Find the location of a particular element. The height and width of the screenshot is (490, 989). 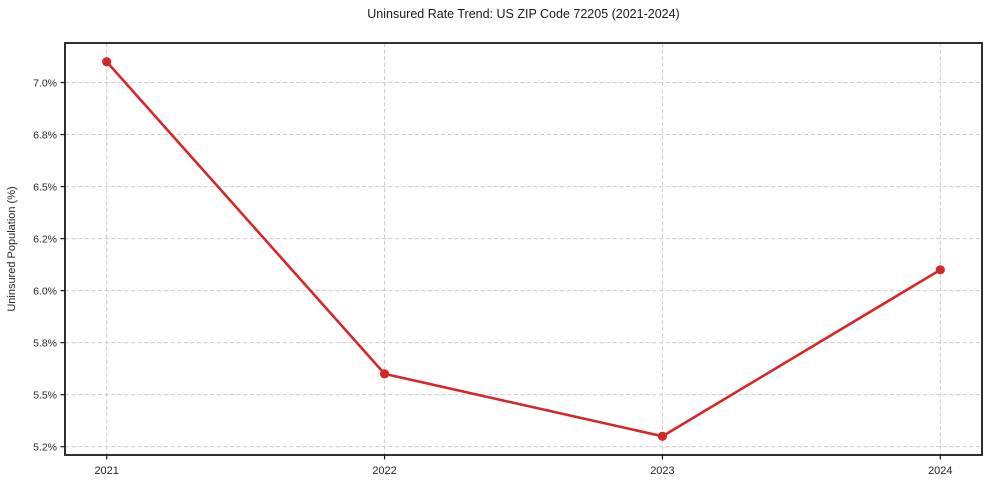

data-point-2021 is located at coordinates (107, 62).